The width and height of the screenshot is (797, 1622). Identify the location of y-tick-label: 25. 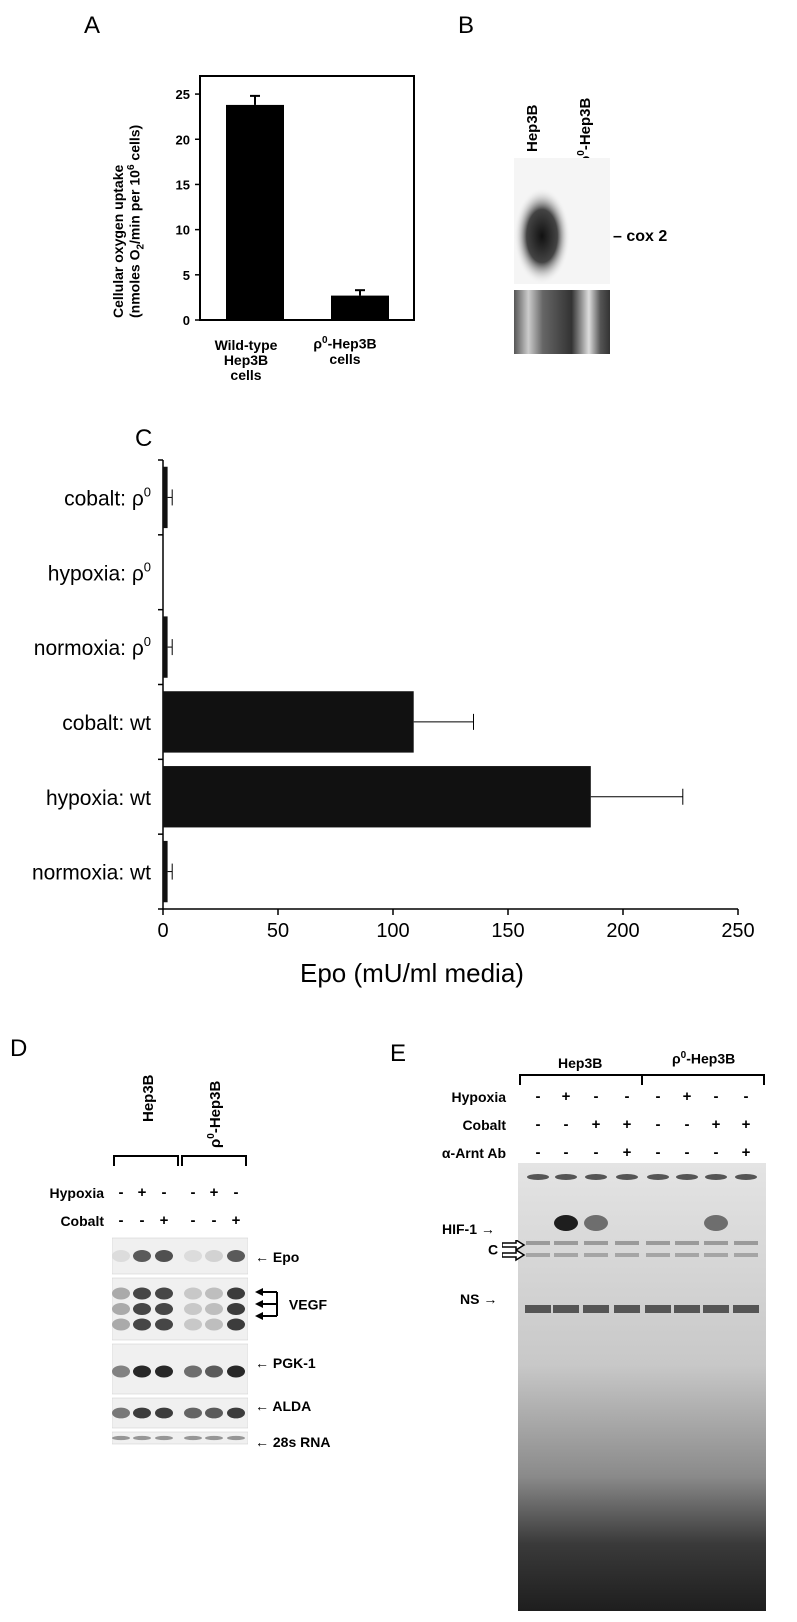
(183, 94).